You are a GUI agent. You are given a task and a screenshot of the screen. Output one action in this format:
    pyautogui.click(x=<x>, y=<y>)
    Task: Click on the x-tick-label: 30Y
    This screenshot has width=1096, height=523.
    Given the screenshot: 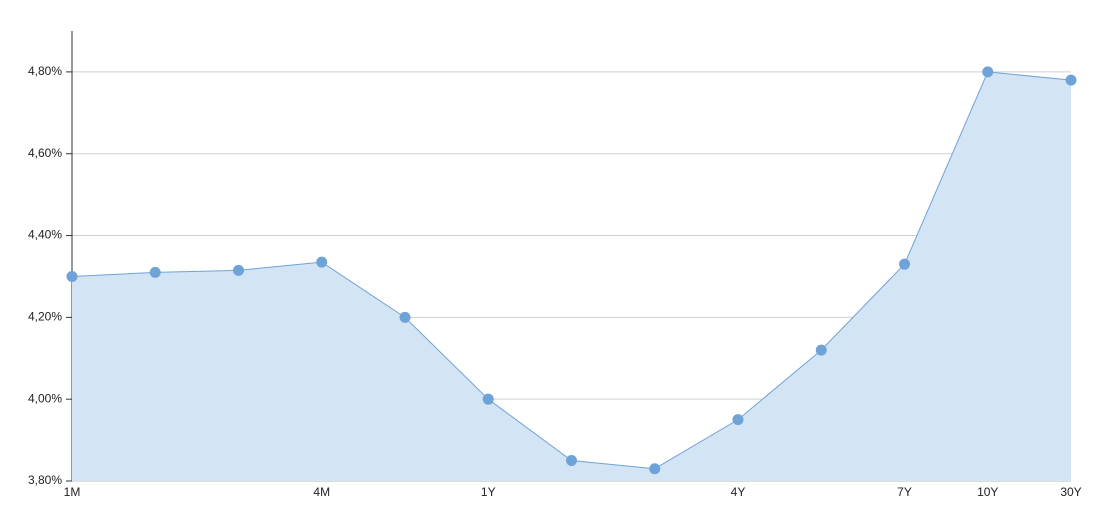 What is the action you would take?
    pyautogui.click(x=1070, y=492)
    